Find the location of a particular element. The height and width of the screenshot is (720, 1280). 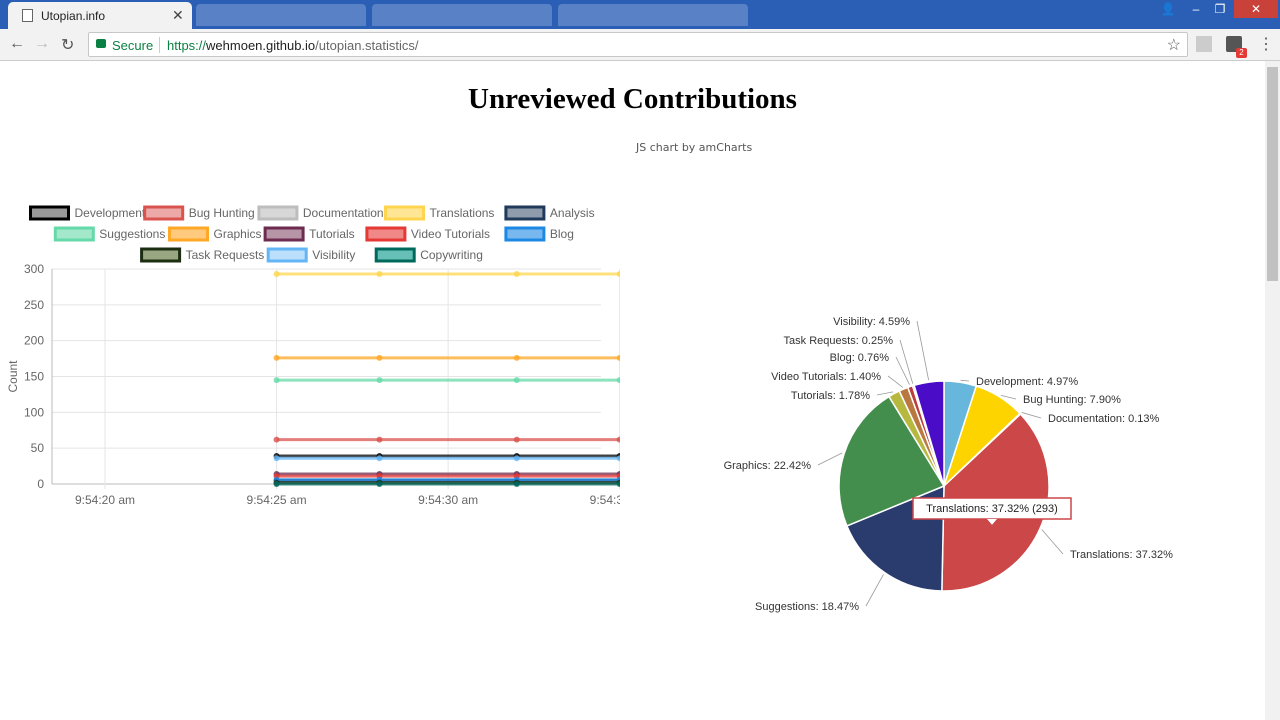

extension-icon is located at coordinates (1204, 44).